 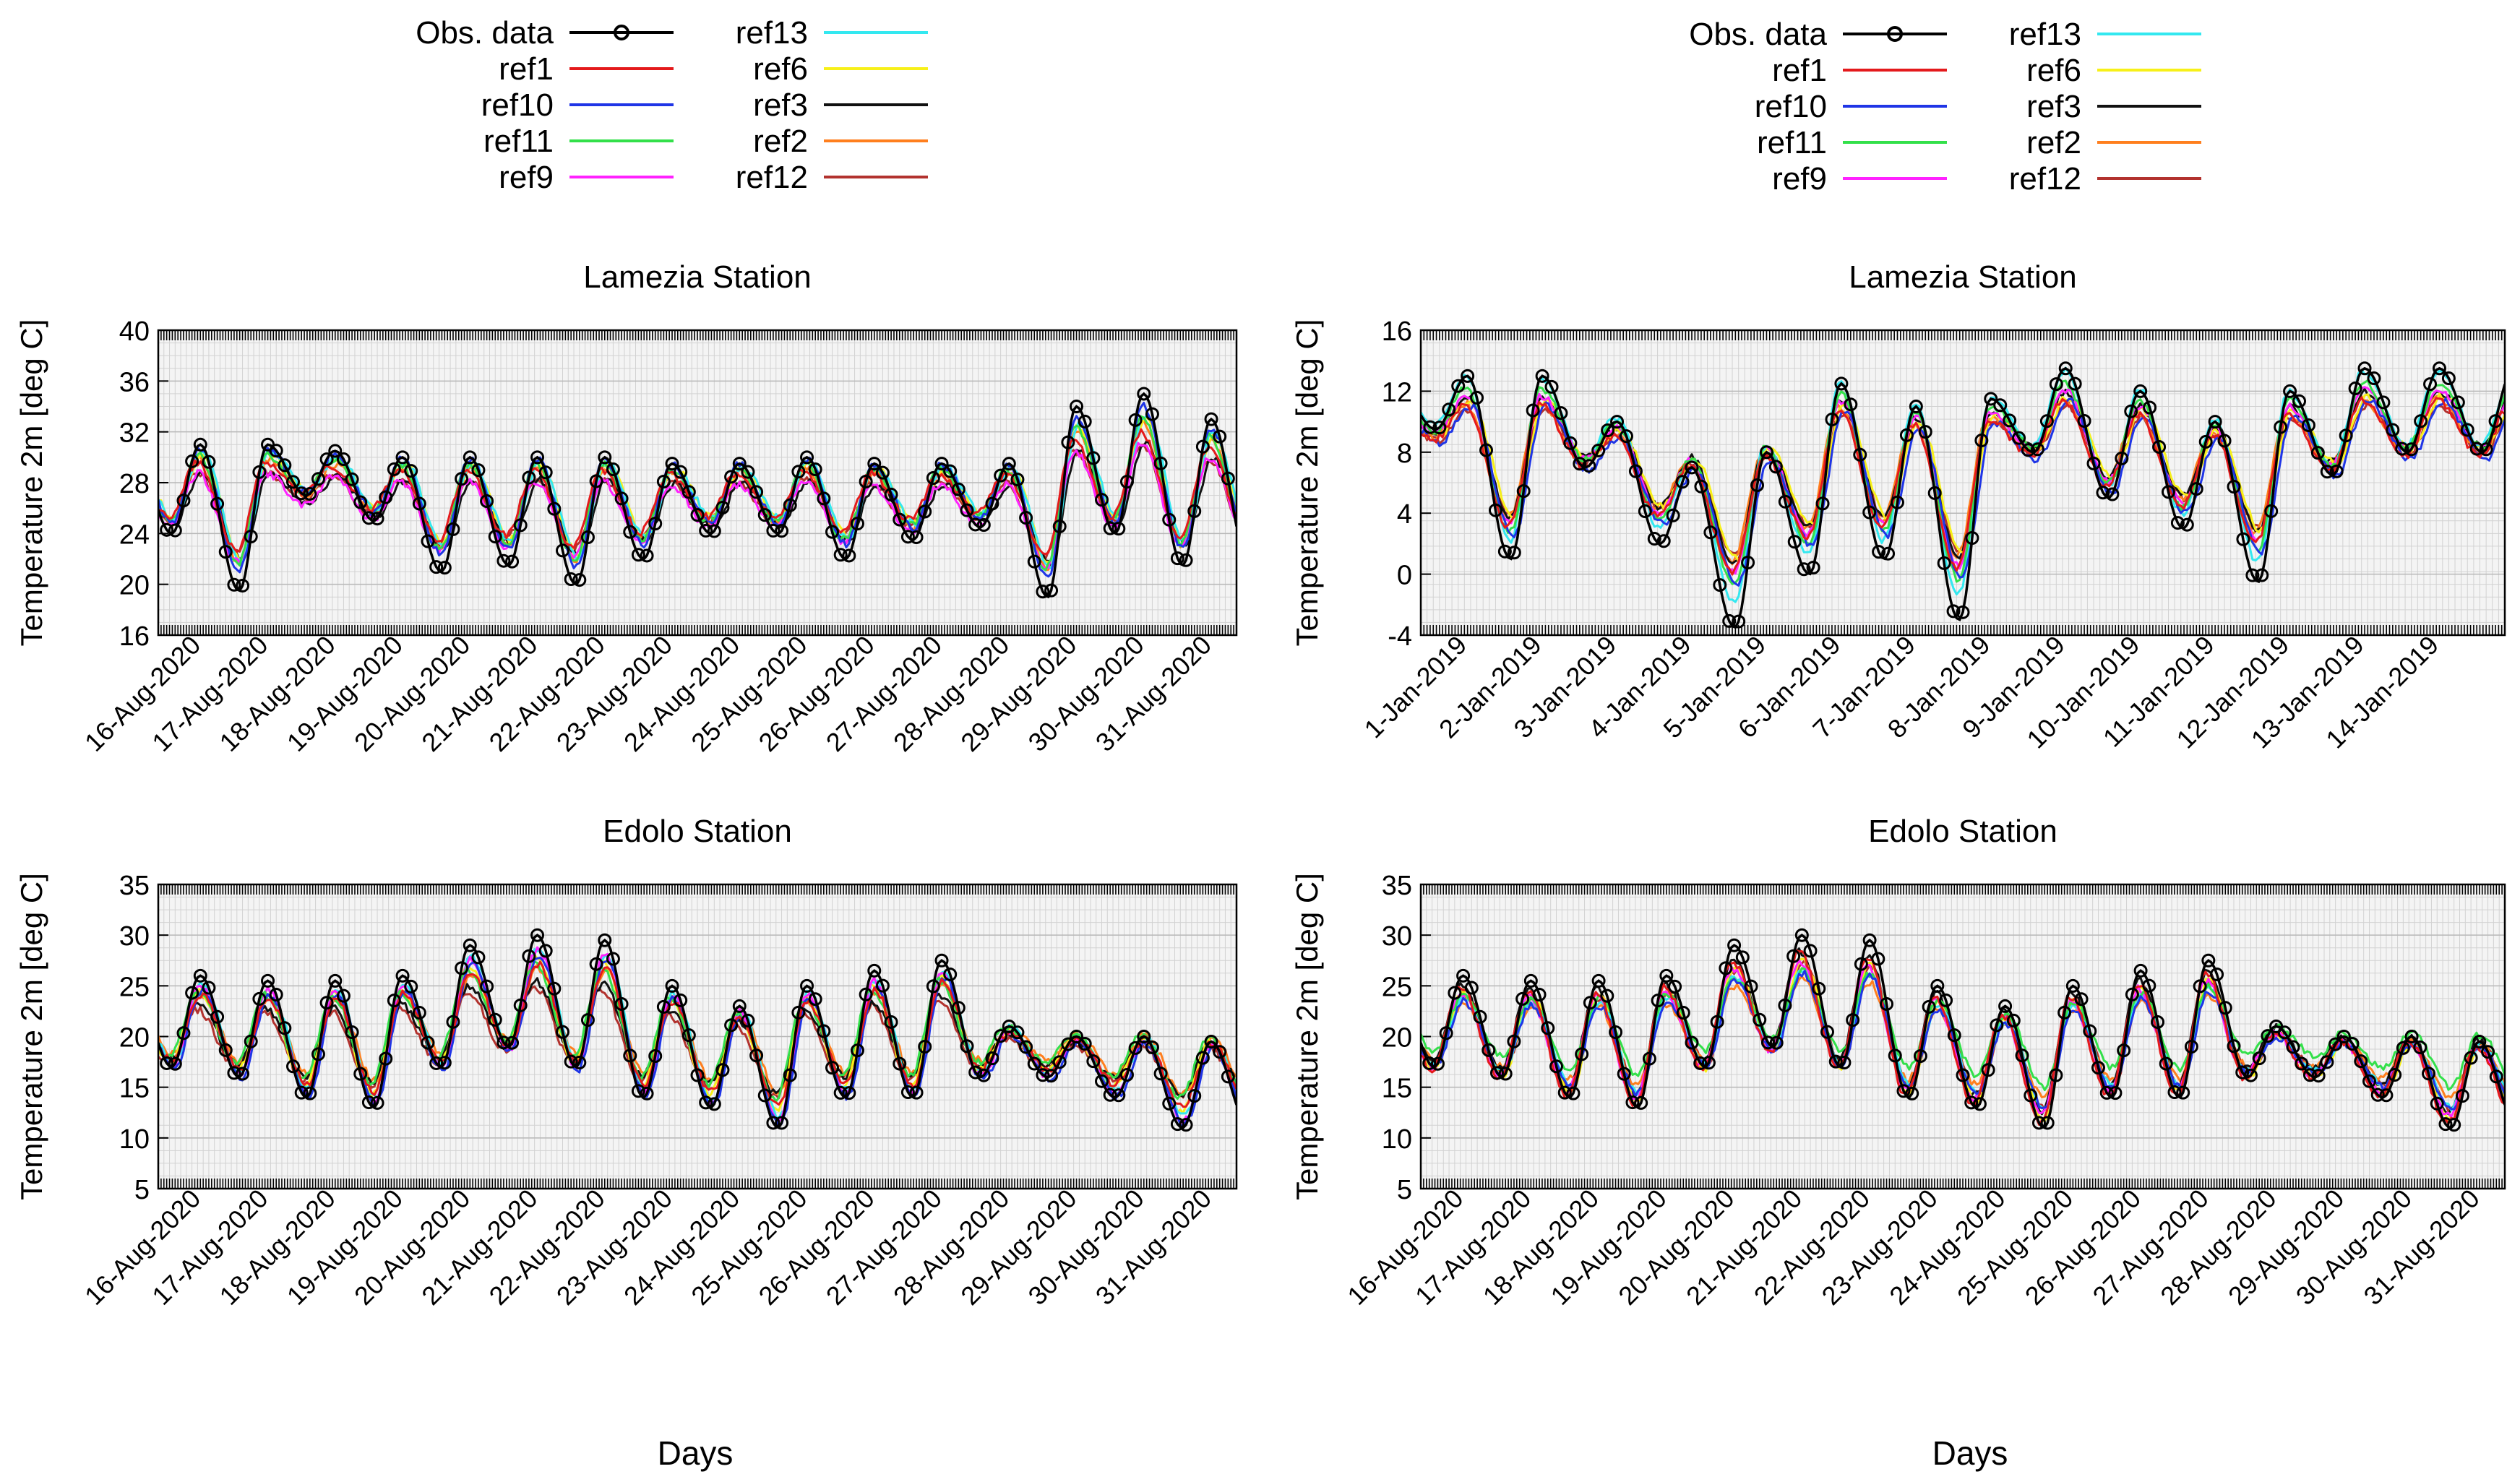 What do you see at coordinates (697, 1036) in the screenshot?
I see `hour-ticks` at bounding box center [697, 1036].